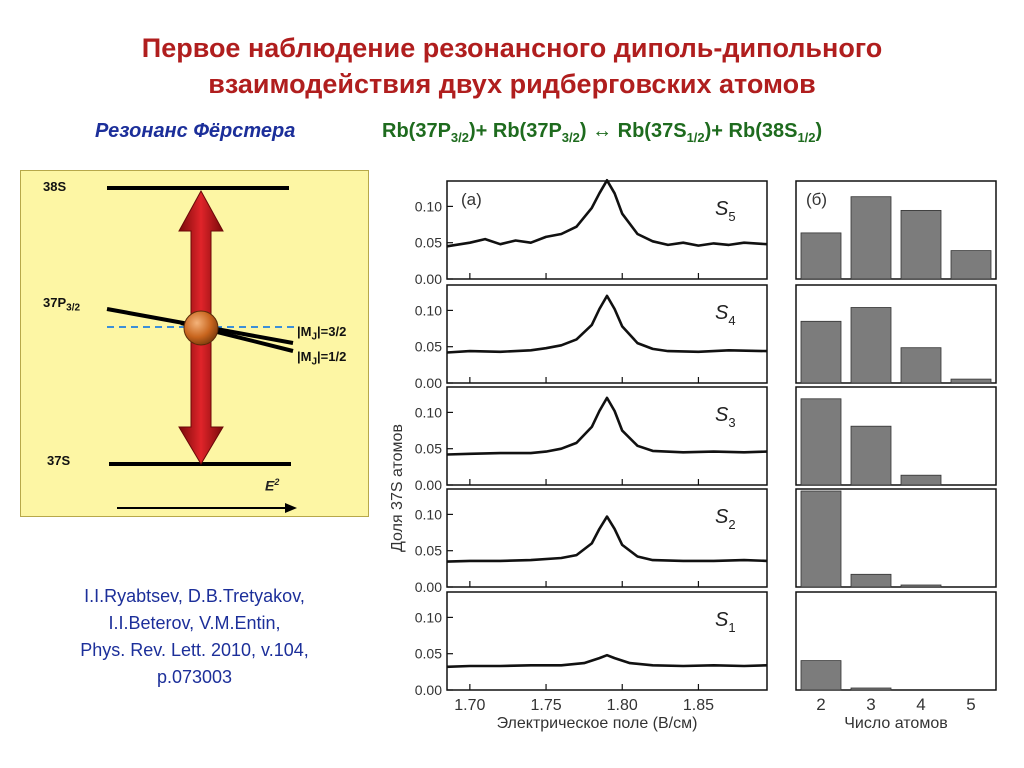 The image size is (1024, 768). What do you see at coordinates (607, 324) in the screenshot?
I see `series-line-s4` at bounding box center [607, 324].